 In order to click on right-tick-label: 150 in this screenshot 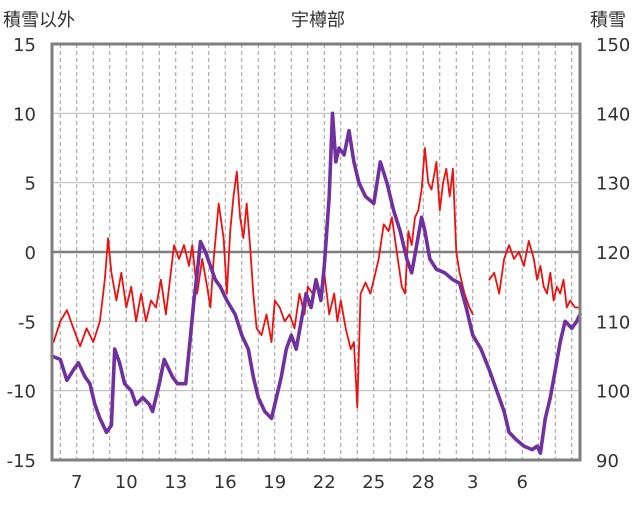, I will do `click(613, 45)`.